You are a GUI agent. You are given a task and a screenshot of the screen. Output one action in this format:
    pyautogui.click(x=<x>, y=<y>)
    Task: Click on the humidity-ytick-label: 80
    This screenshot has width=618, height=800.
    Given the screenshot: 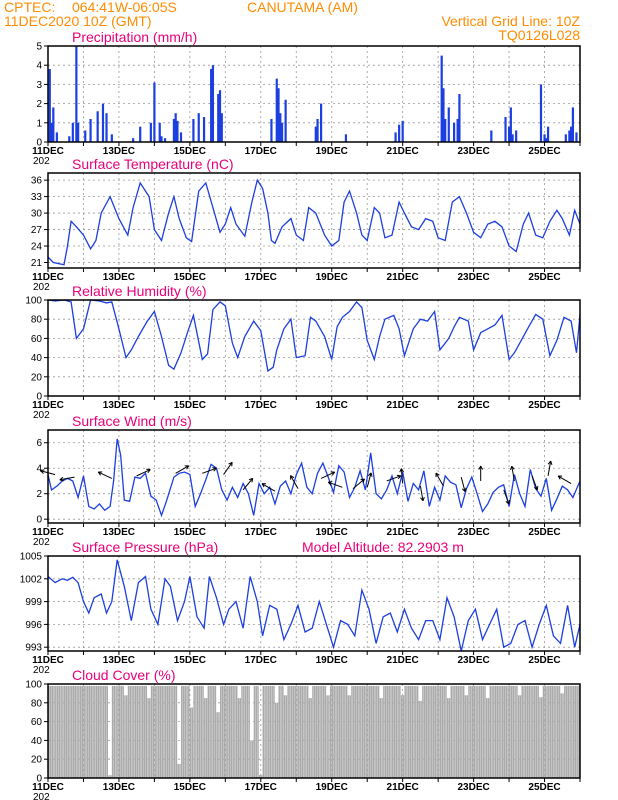 What is the action you would take?
    pyautogui.click(x=37, y=320)
    